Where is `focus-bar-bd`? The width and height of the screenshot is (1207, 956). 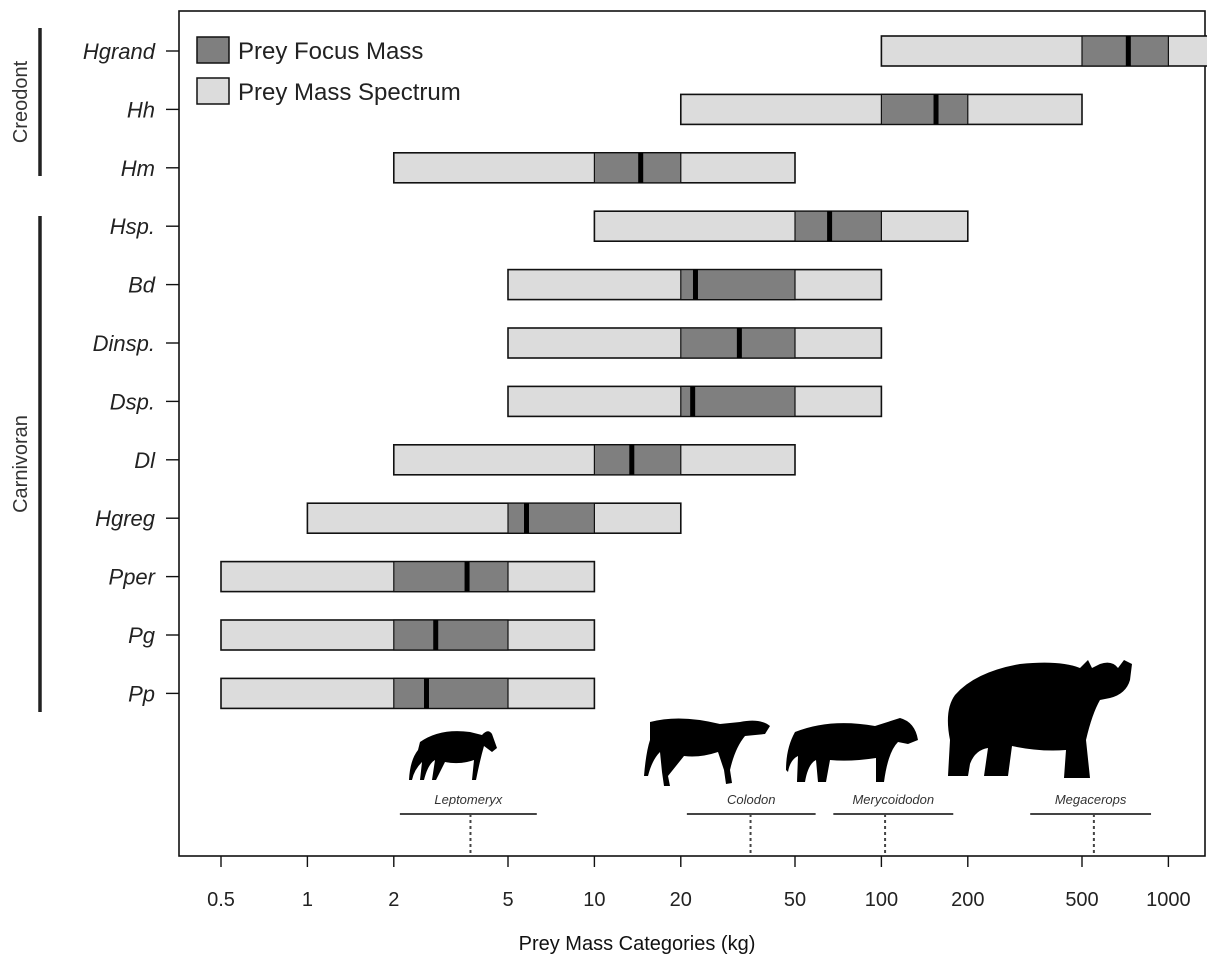 focus-bar-bd is located at coordinates (738, 285).